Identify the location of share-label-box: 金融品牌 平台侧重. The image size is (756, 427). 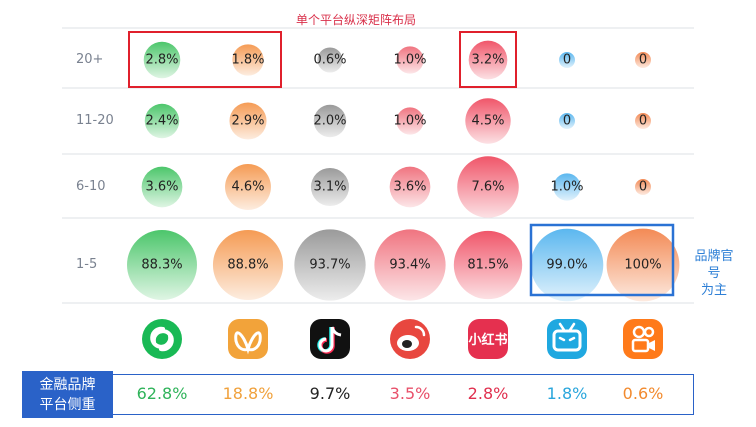
(67, 394).